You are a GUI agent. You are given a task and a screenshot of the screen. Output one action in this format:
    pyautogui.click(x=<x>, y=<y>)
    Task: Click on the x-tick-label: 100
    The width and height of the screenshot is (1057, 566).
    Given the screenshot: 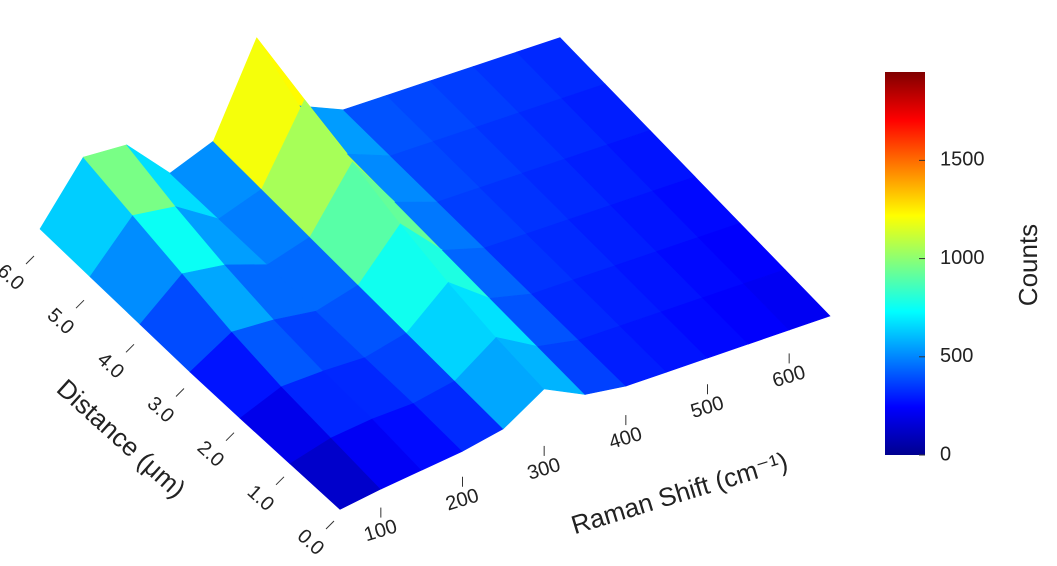 What is the action you would take?
    pyautogui.click(x=380, y=530)
    